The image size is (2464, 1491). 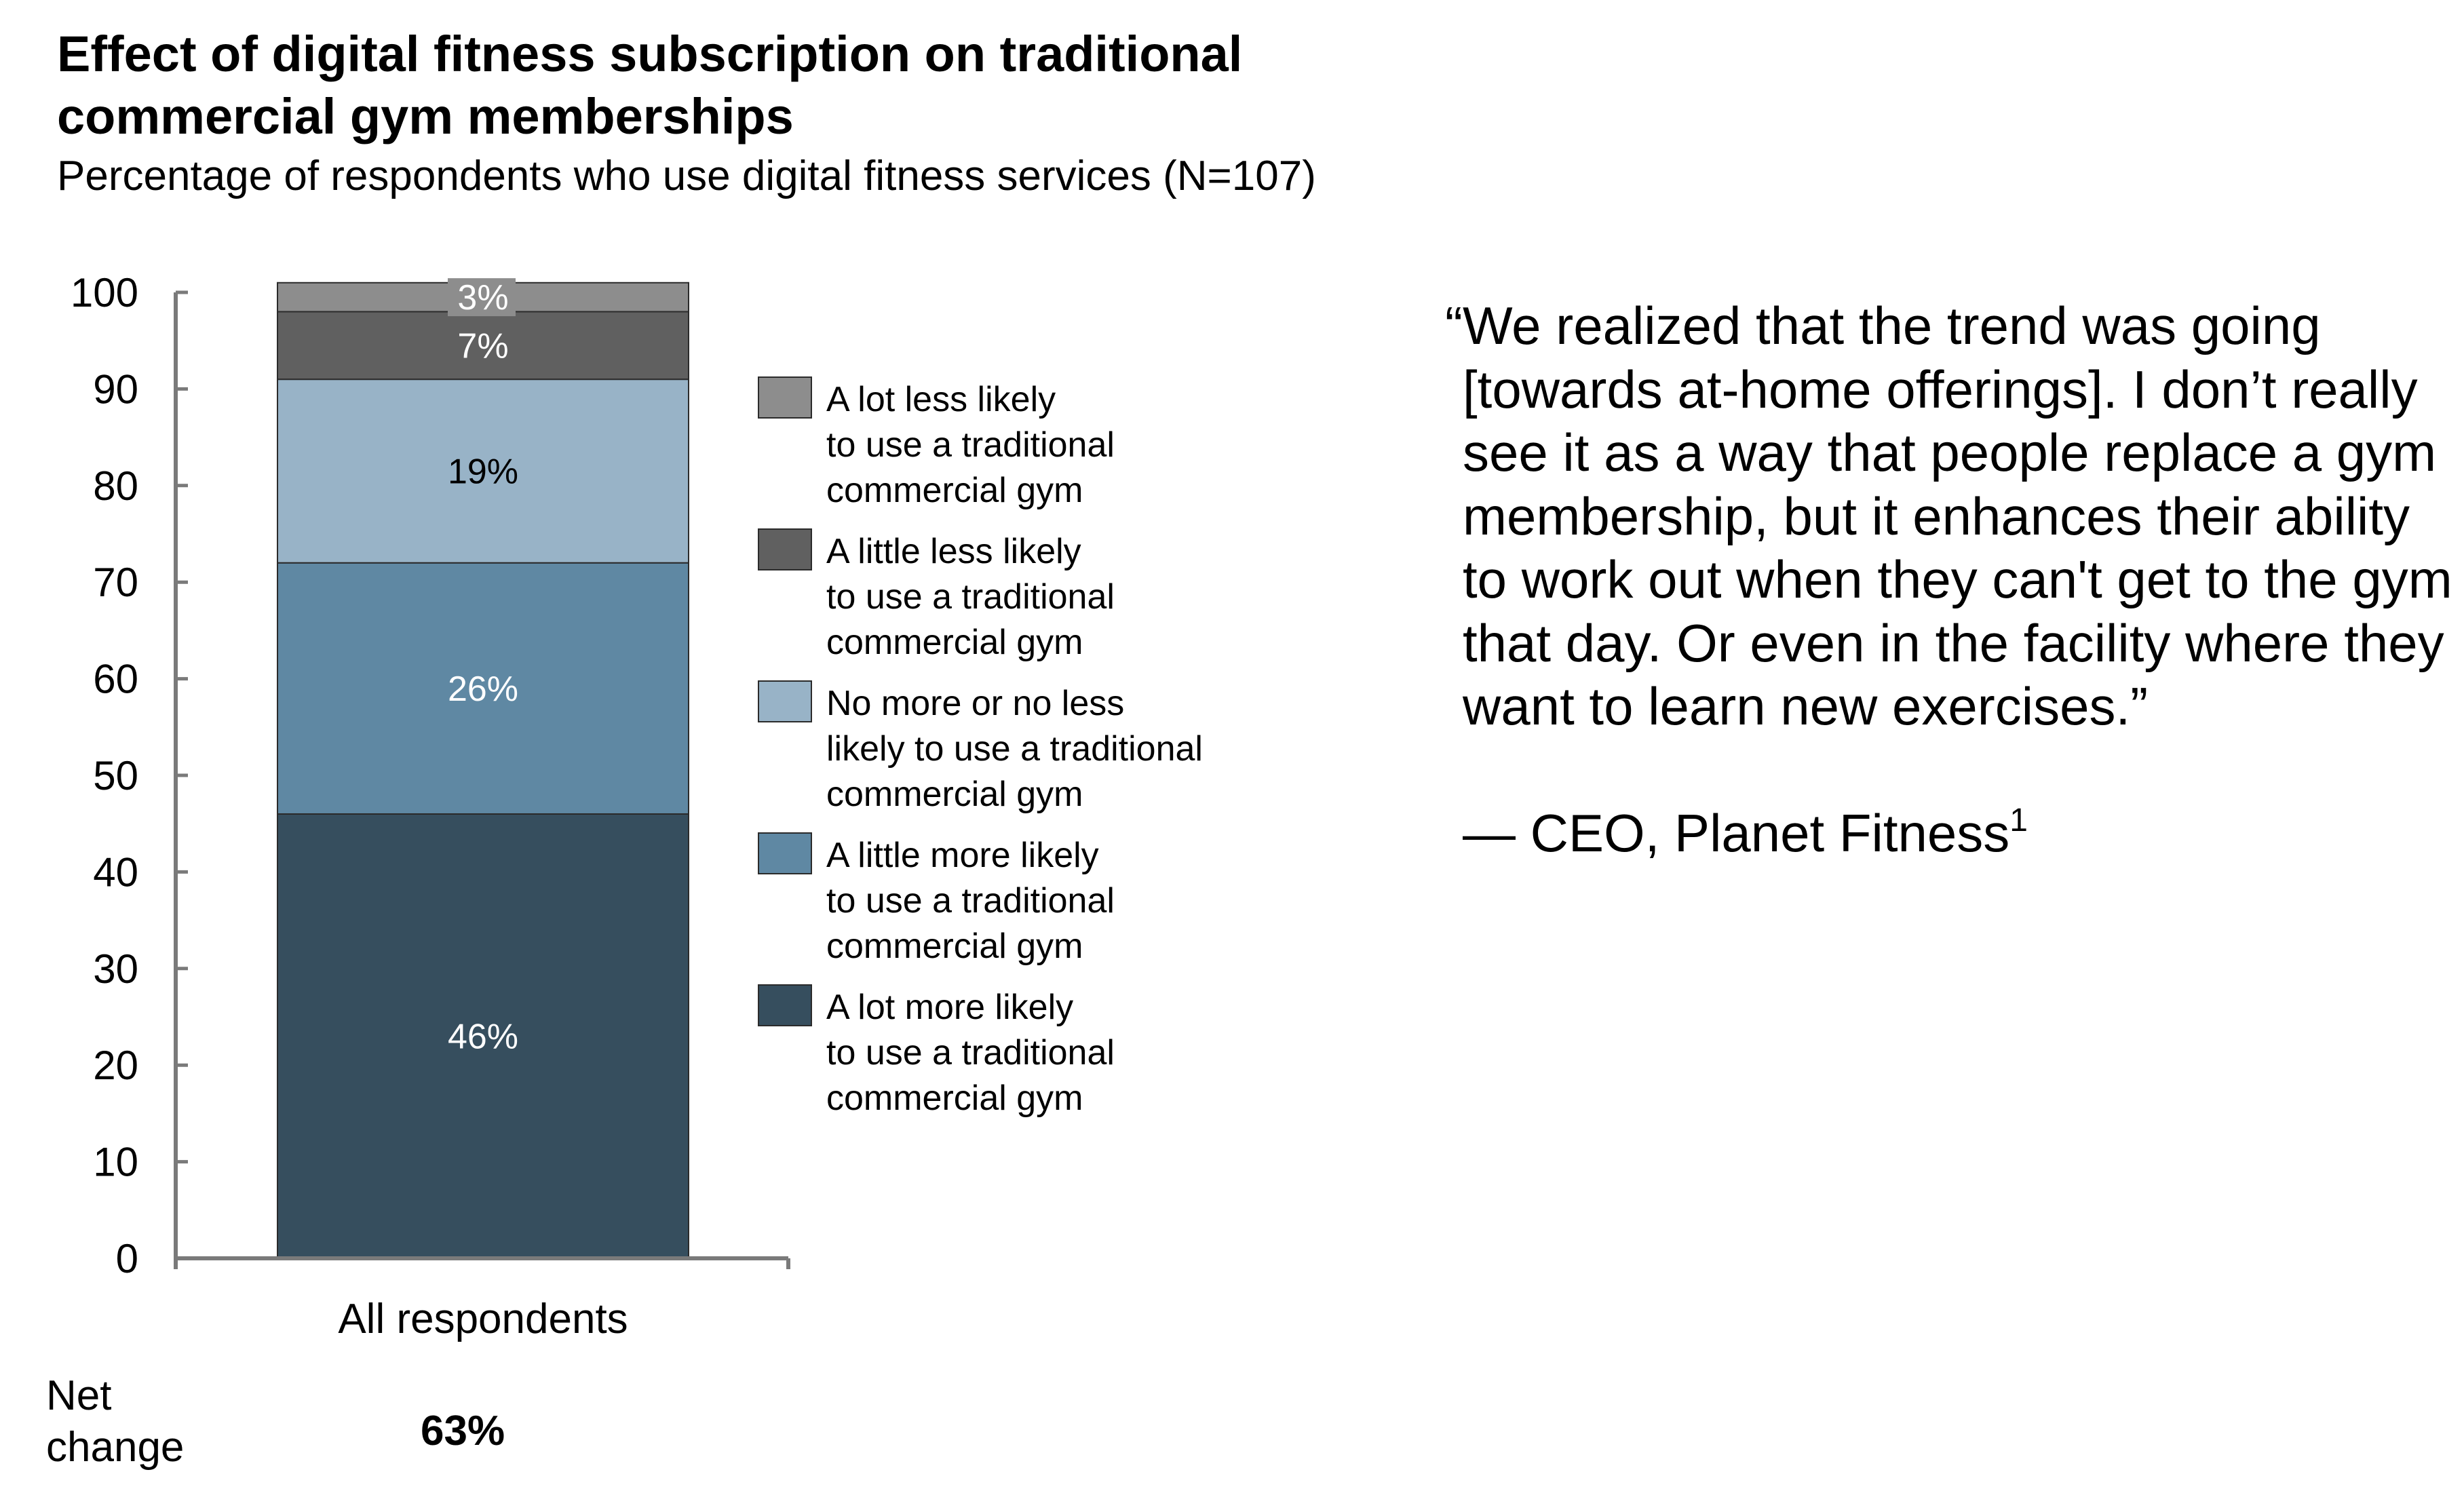 What do you see at coordinates (116, 486) in the screenshot?
I see `y-tick-label: 80` at bounding box center [116, 486].